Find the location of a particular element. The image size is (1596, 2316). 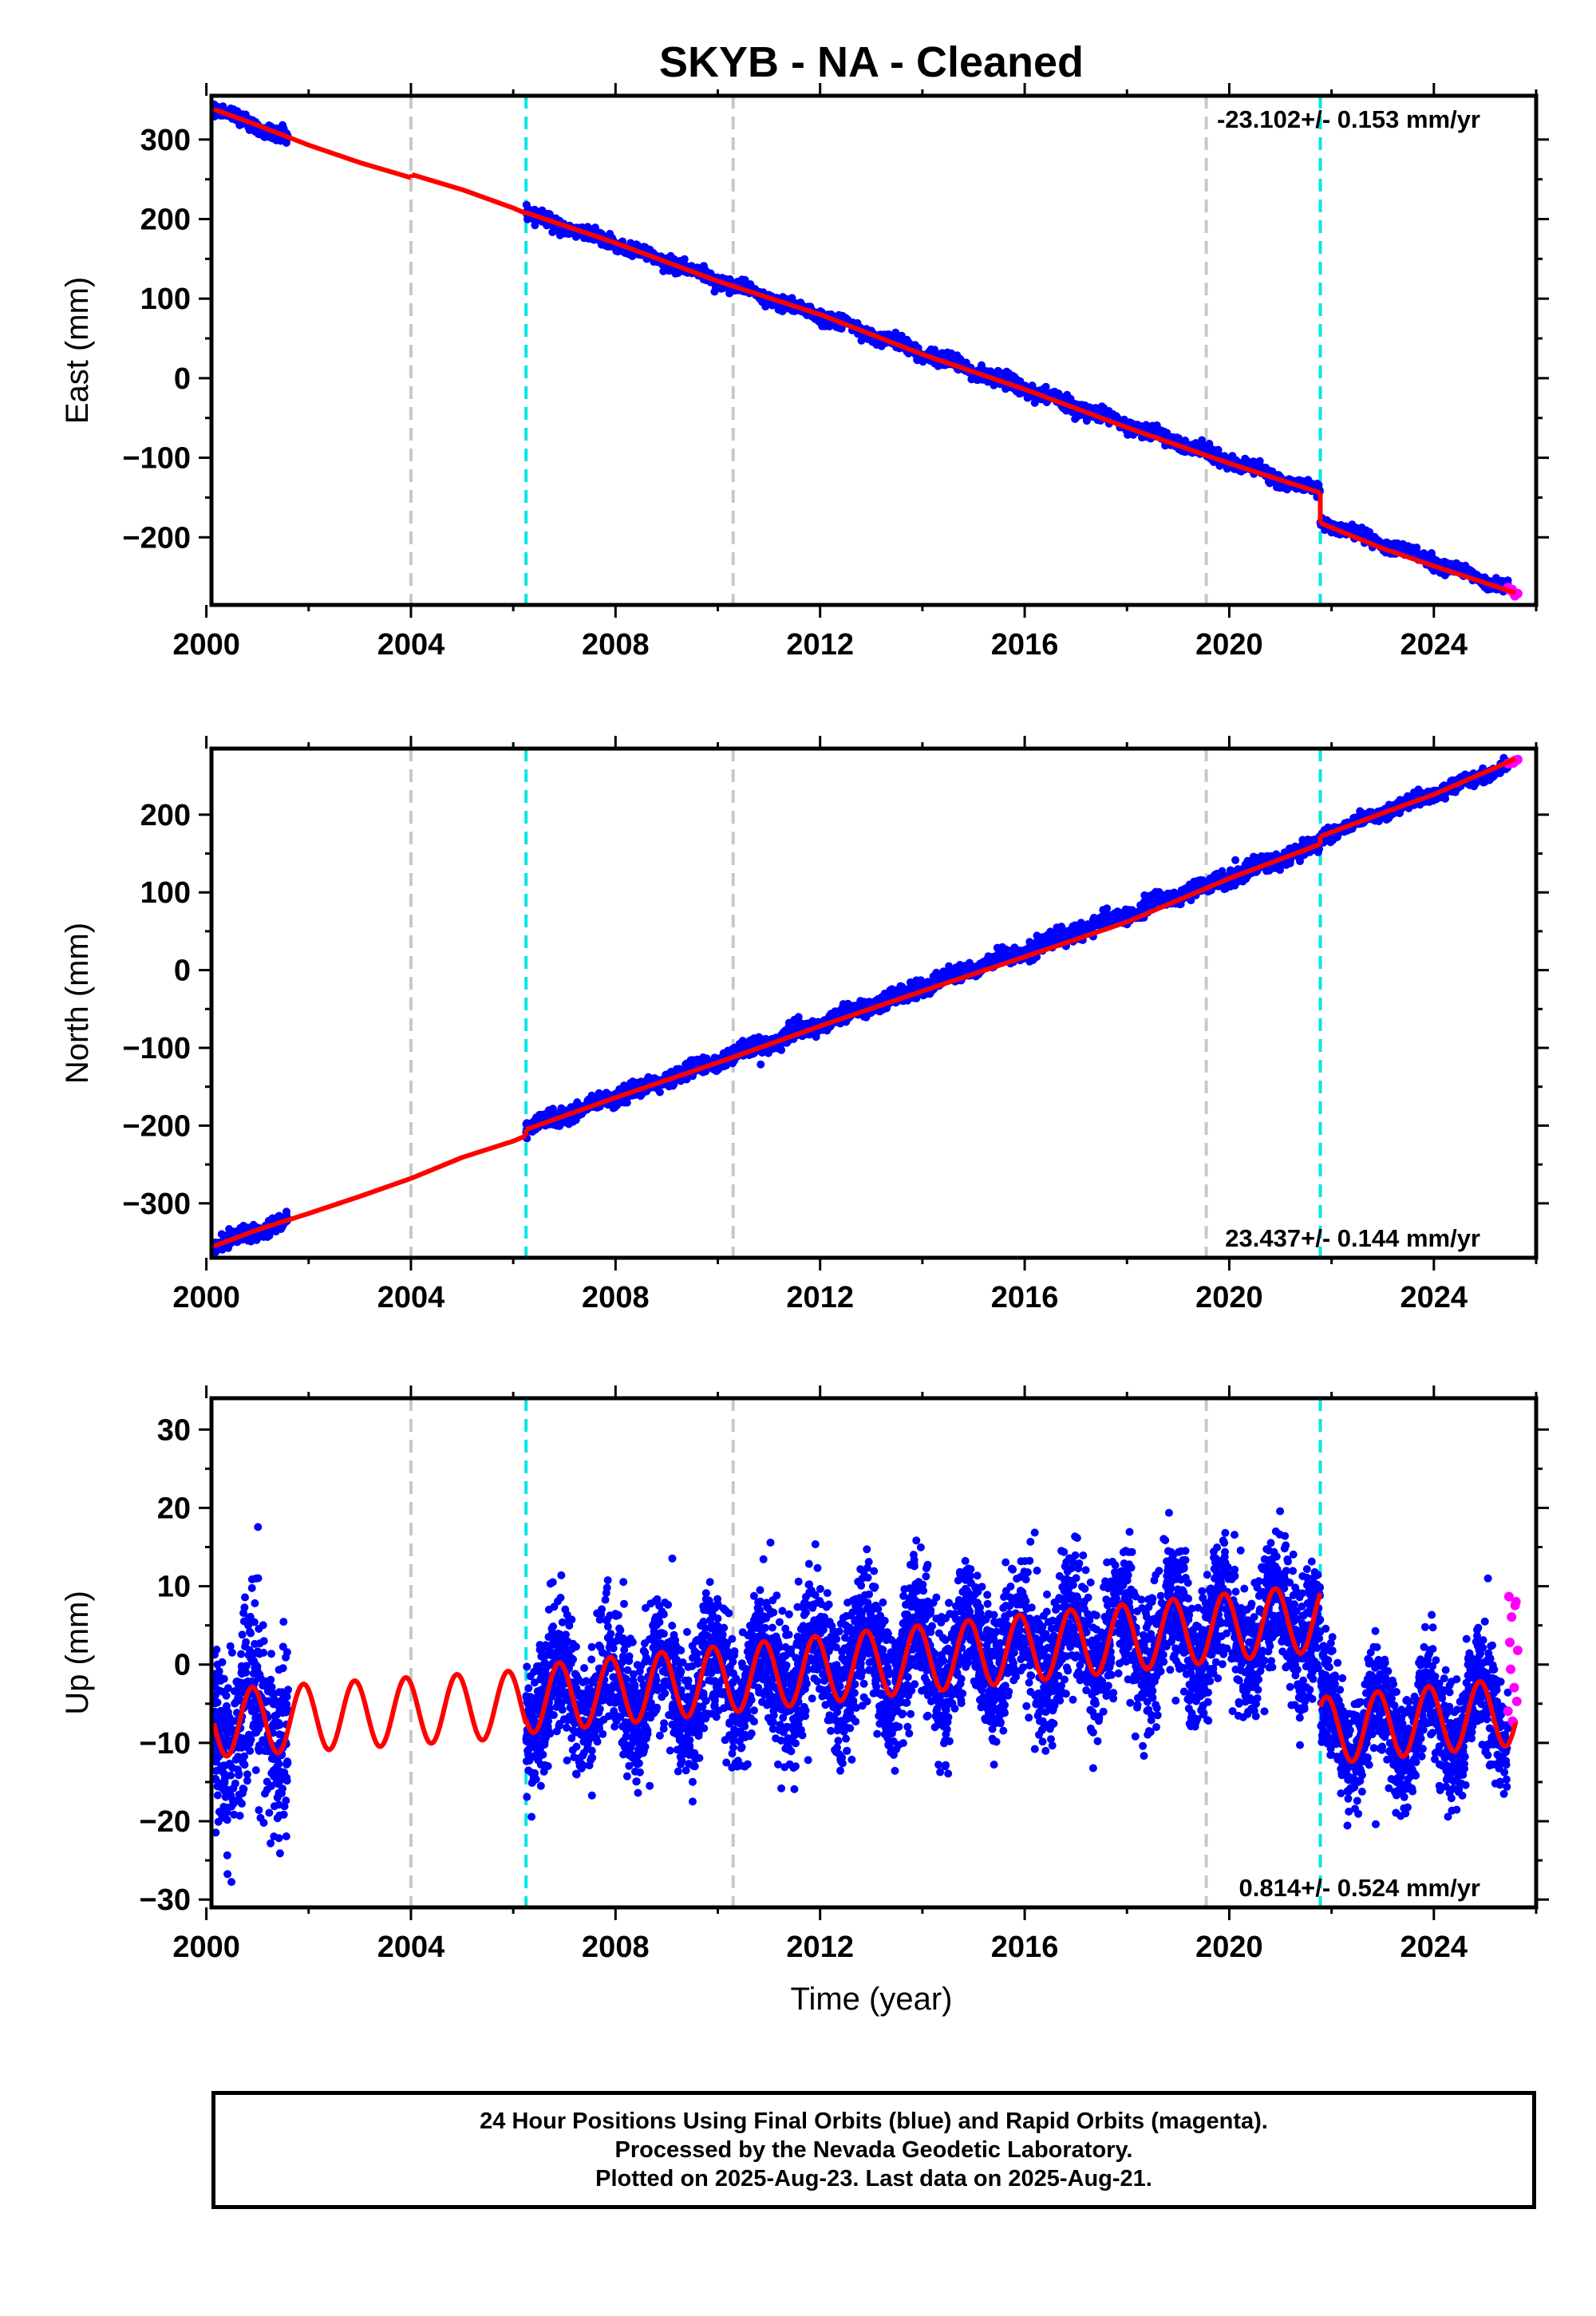

east-final-orbit-point-2071 is located at coordinates (1265, 468).